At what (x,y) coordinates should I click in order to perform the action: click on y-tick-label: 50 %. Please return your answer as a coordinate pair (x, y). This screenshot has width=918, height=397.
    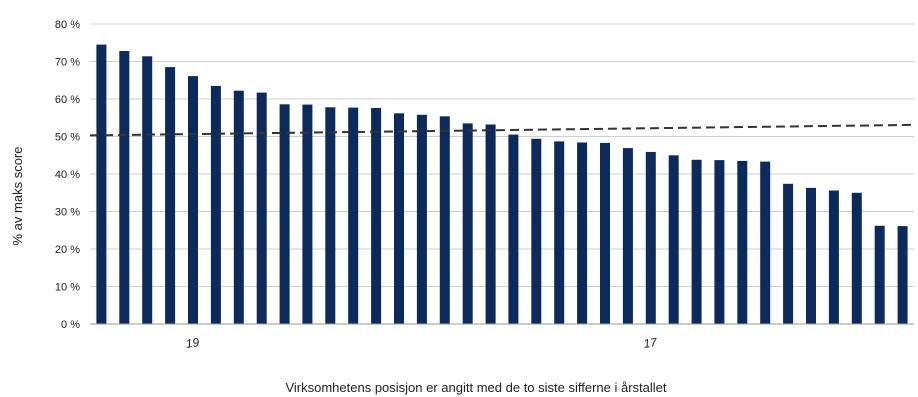
    Looking at the image, I should click on (67, 138).